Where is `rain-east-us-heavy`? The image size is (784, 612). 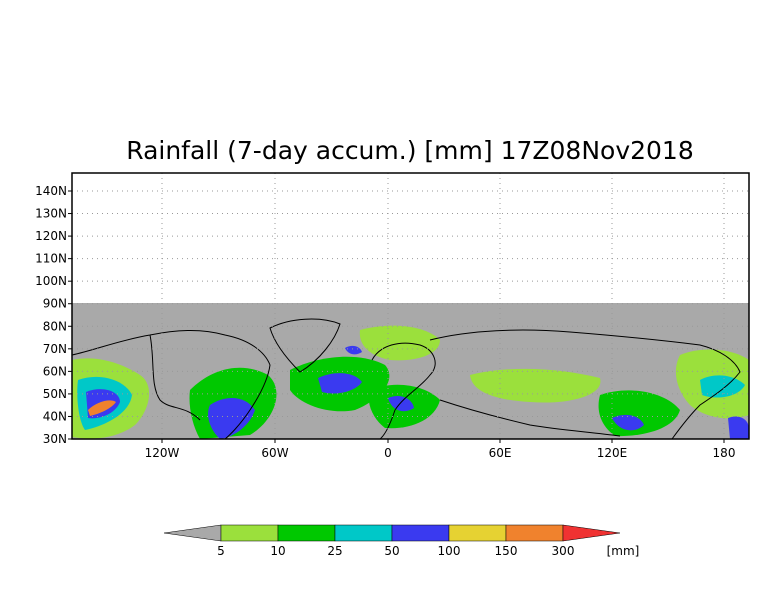 rain-east-us-heavy is located at coordinates (231, 418).